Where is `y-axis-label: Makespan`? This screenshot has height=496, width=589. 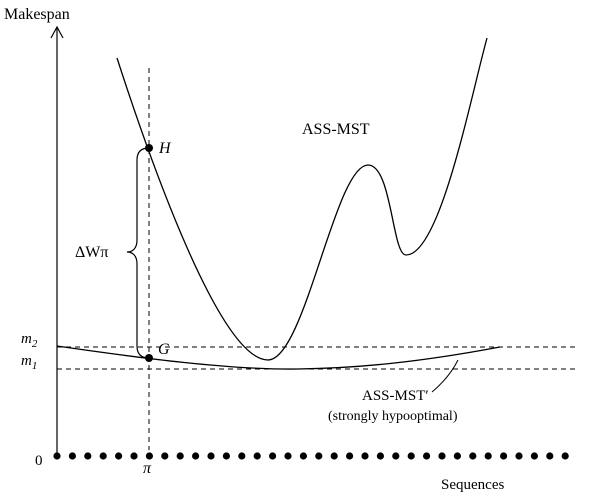
y-axis-label: Makespan is located at coordinates (37, 14).